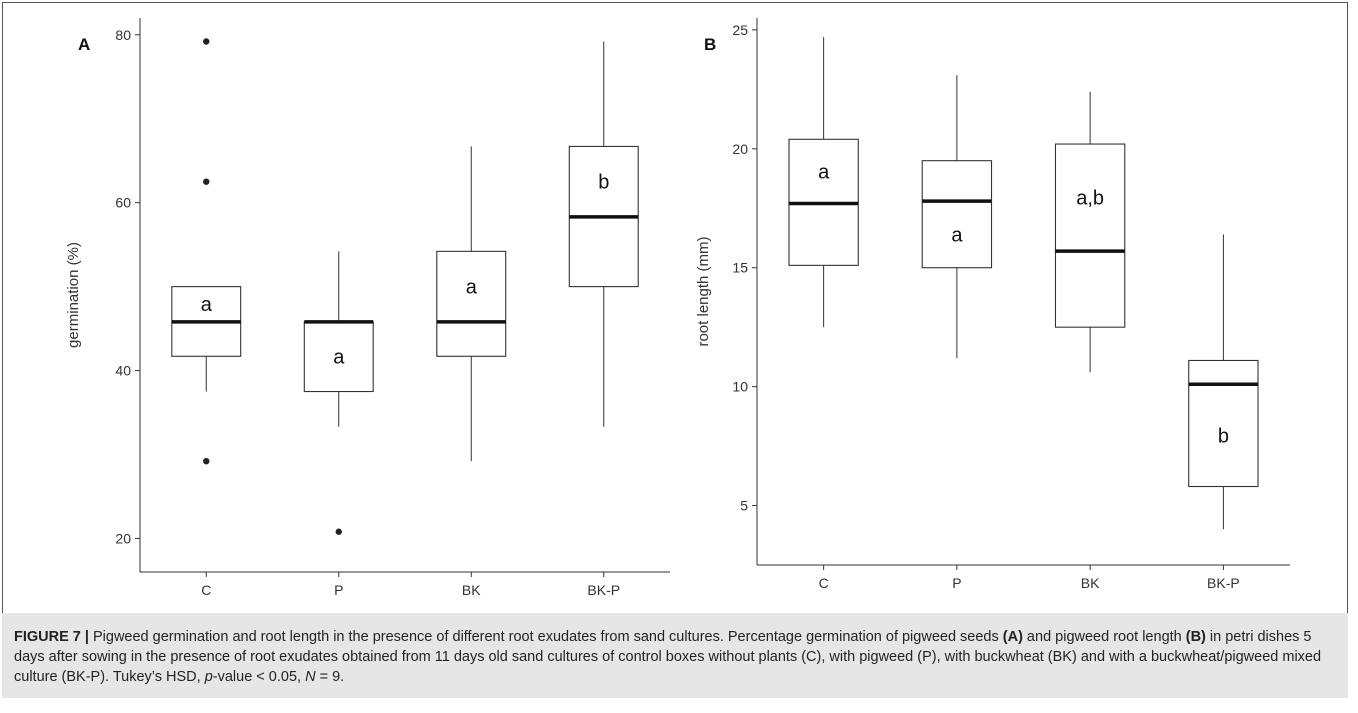  I want to click on y-tick-label: 15, so click(740, 268).